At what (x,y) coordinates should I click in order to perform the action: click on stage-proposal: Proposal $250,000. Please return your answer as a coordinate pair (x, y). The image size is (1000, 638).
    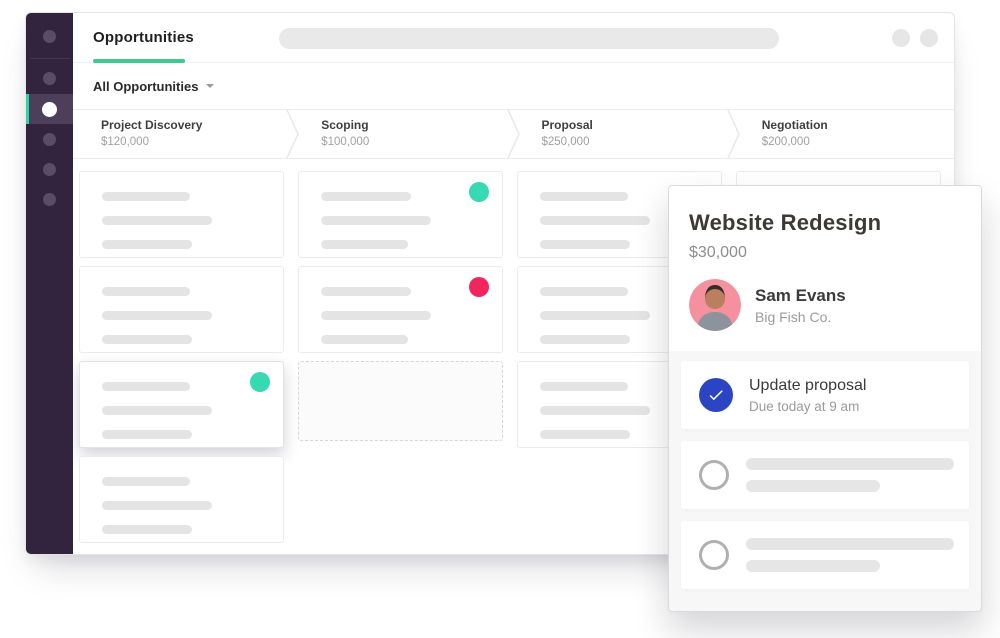
    Looking at the image, I should click on (620, 134).